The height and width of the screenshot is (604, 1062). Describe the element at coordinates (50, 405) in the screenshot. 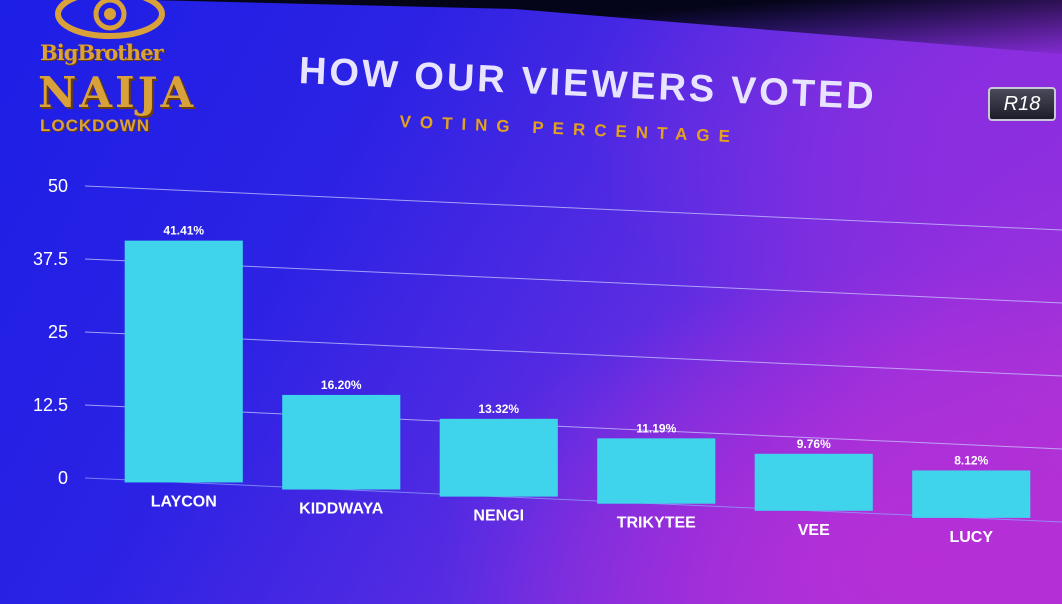

I see `y-tick-label: 12.5` at that location.